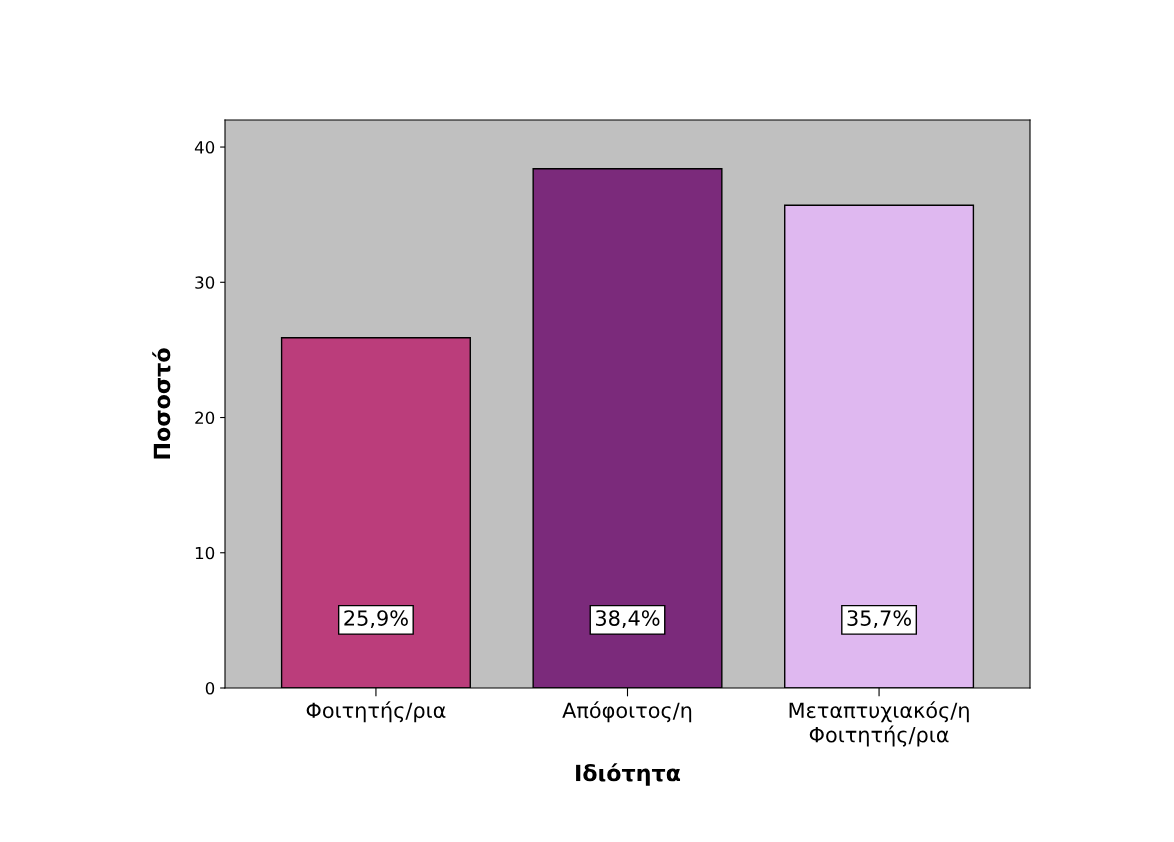 Image resolution: width=1174 pixels, height=842 pixels. What do you see at coordinates (628, 774) in the screenshot?
I see `x-axis-title: Ιδιότητα` at bounding box center [628, 774].